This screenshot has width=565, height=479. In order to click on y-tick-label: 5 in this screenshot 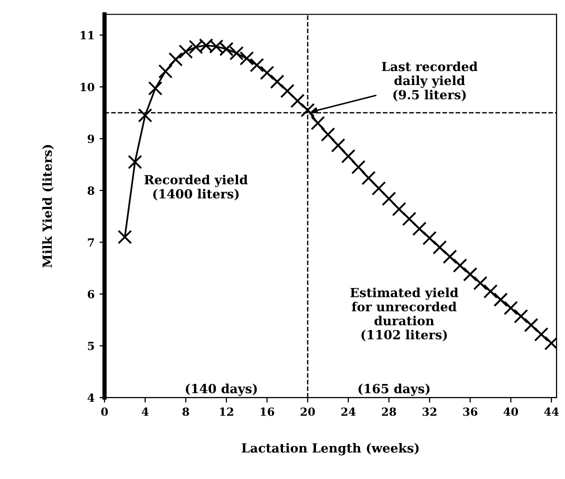, I will do `click(91, 346)`.